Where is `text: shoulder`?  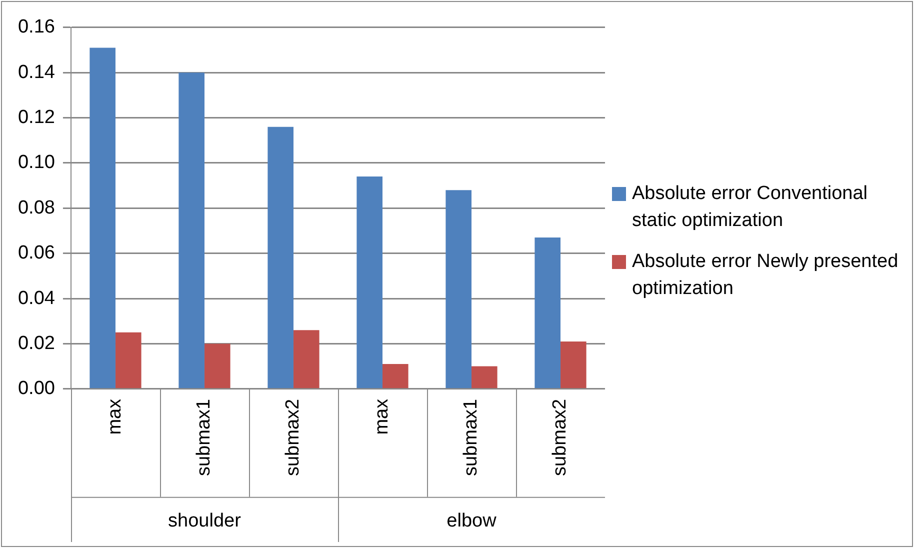
text: shoulder is located at coordinates (205, 521).